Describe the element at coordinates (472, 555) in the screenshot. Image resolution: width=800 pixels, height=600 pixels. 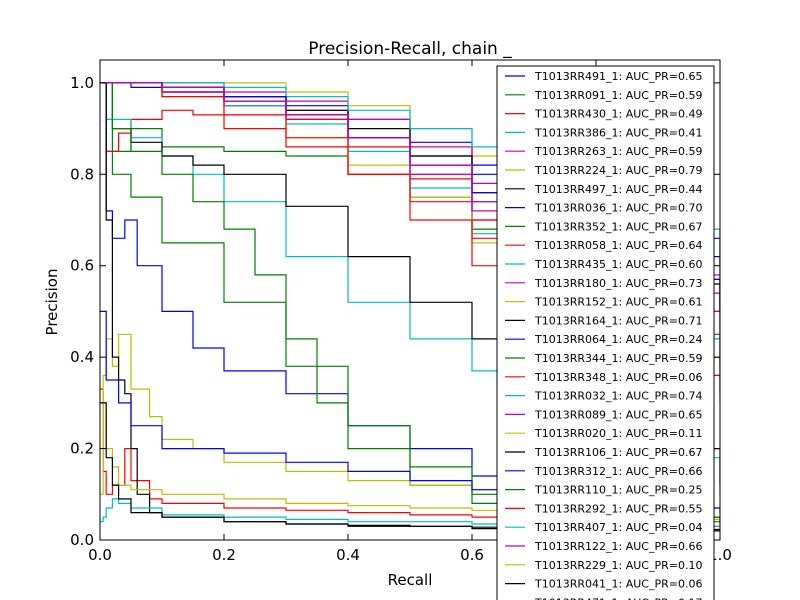
I see `x-tick-label: 0.6` at that location.